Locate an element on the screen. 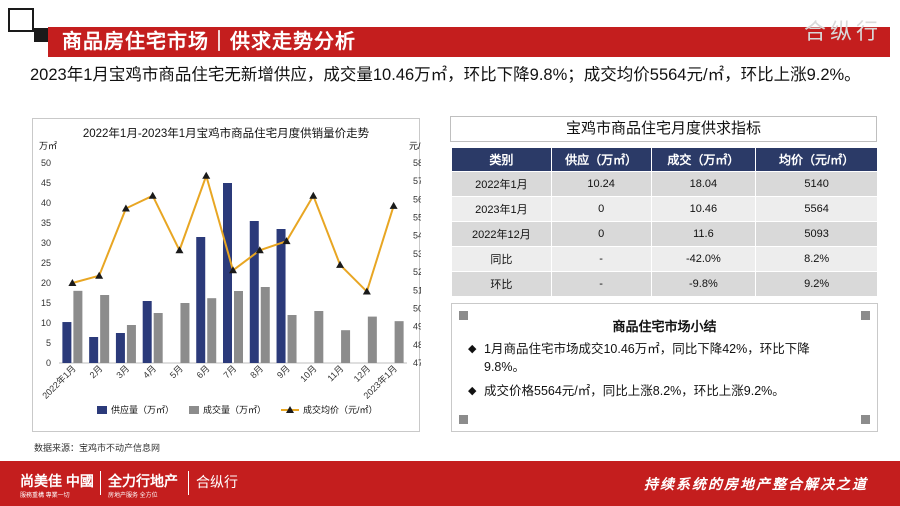  line-price is located at coordinates (233, 233).